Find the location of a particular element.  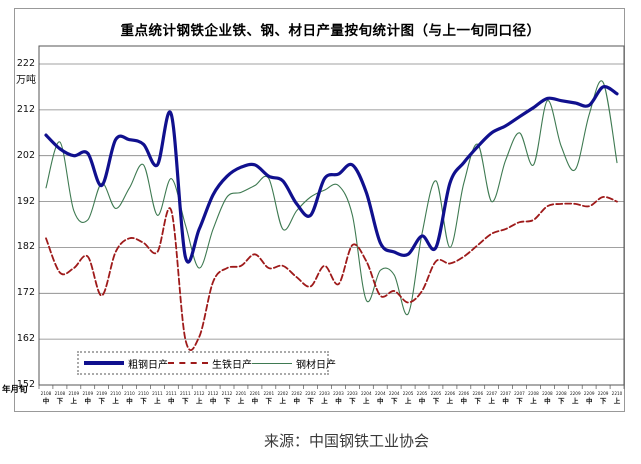

legend: 粗钢日产 生铁日产 钢材日产 is located at coordinates (206, 363).